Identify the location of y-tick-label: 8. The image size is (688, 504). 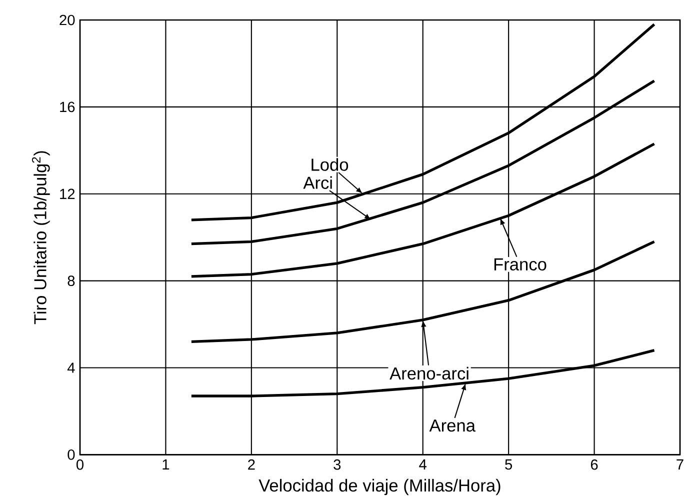
(71, 281).